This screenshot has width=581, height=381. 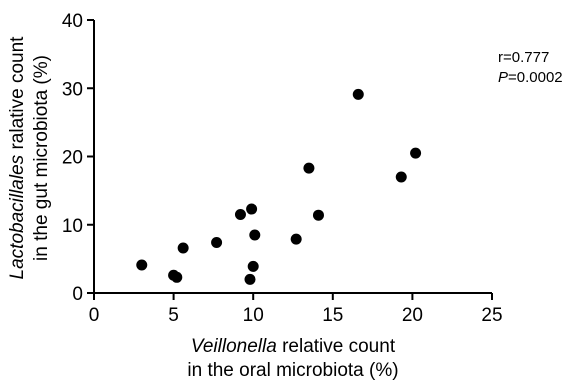 What do you see at coordinates (253, 315) in the screenshot?
I see `x-tick-label: 10` at bounding box center [253, 315].